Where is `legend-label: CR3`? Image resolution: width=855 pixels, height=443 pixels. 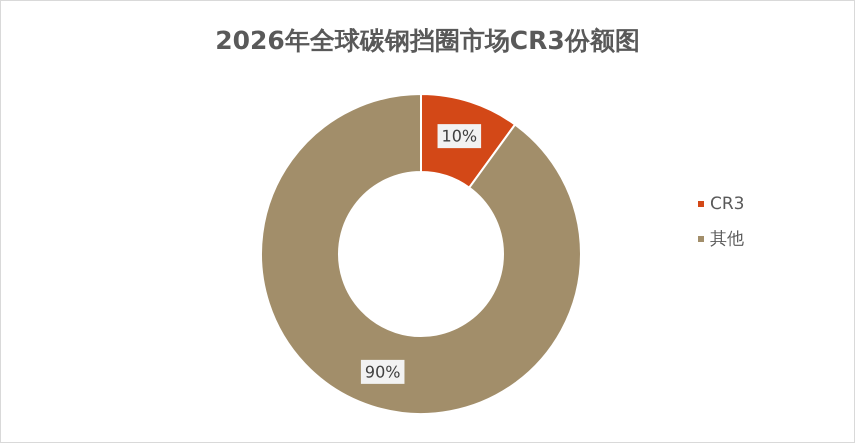
legend-label: CR3 is located at coordinates (727, 204).